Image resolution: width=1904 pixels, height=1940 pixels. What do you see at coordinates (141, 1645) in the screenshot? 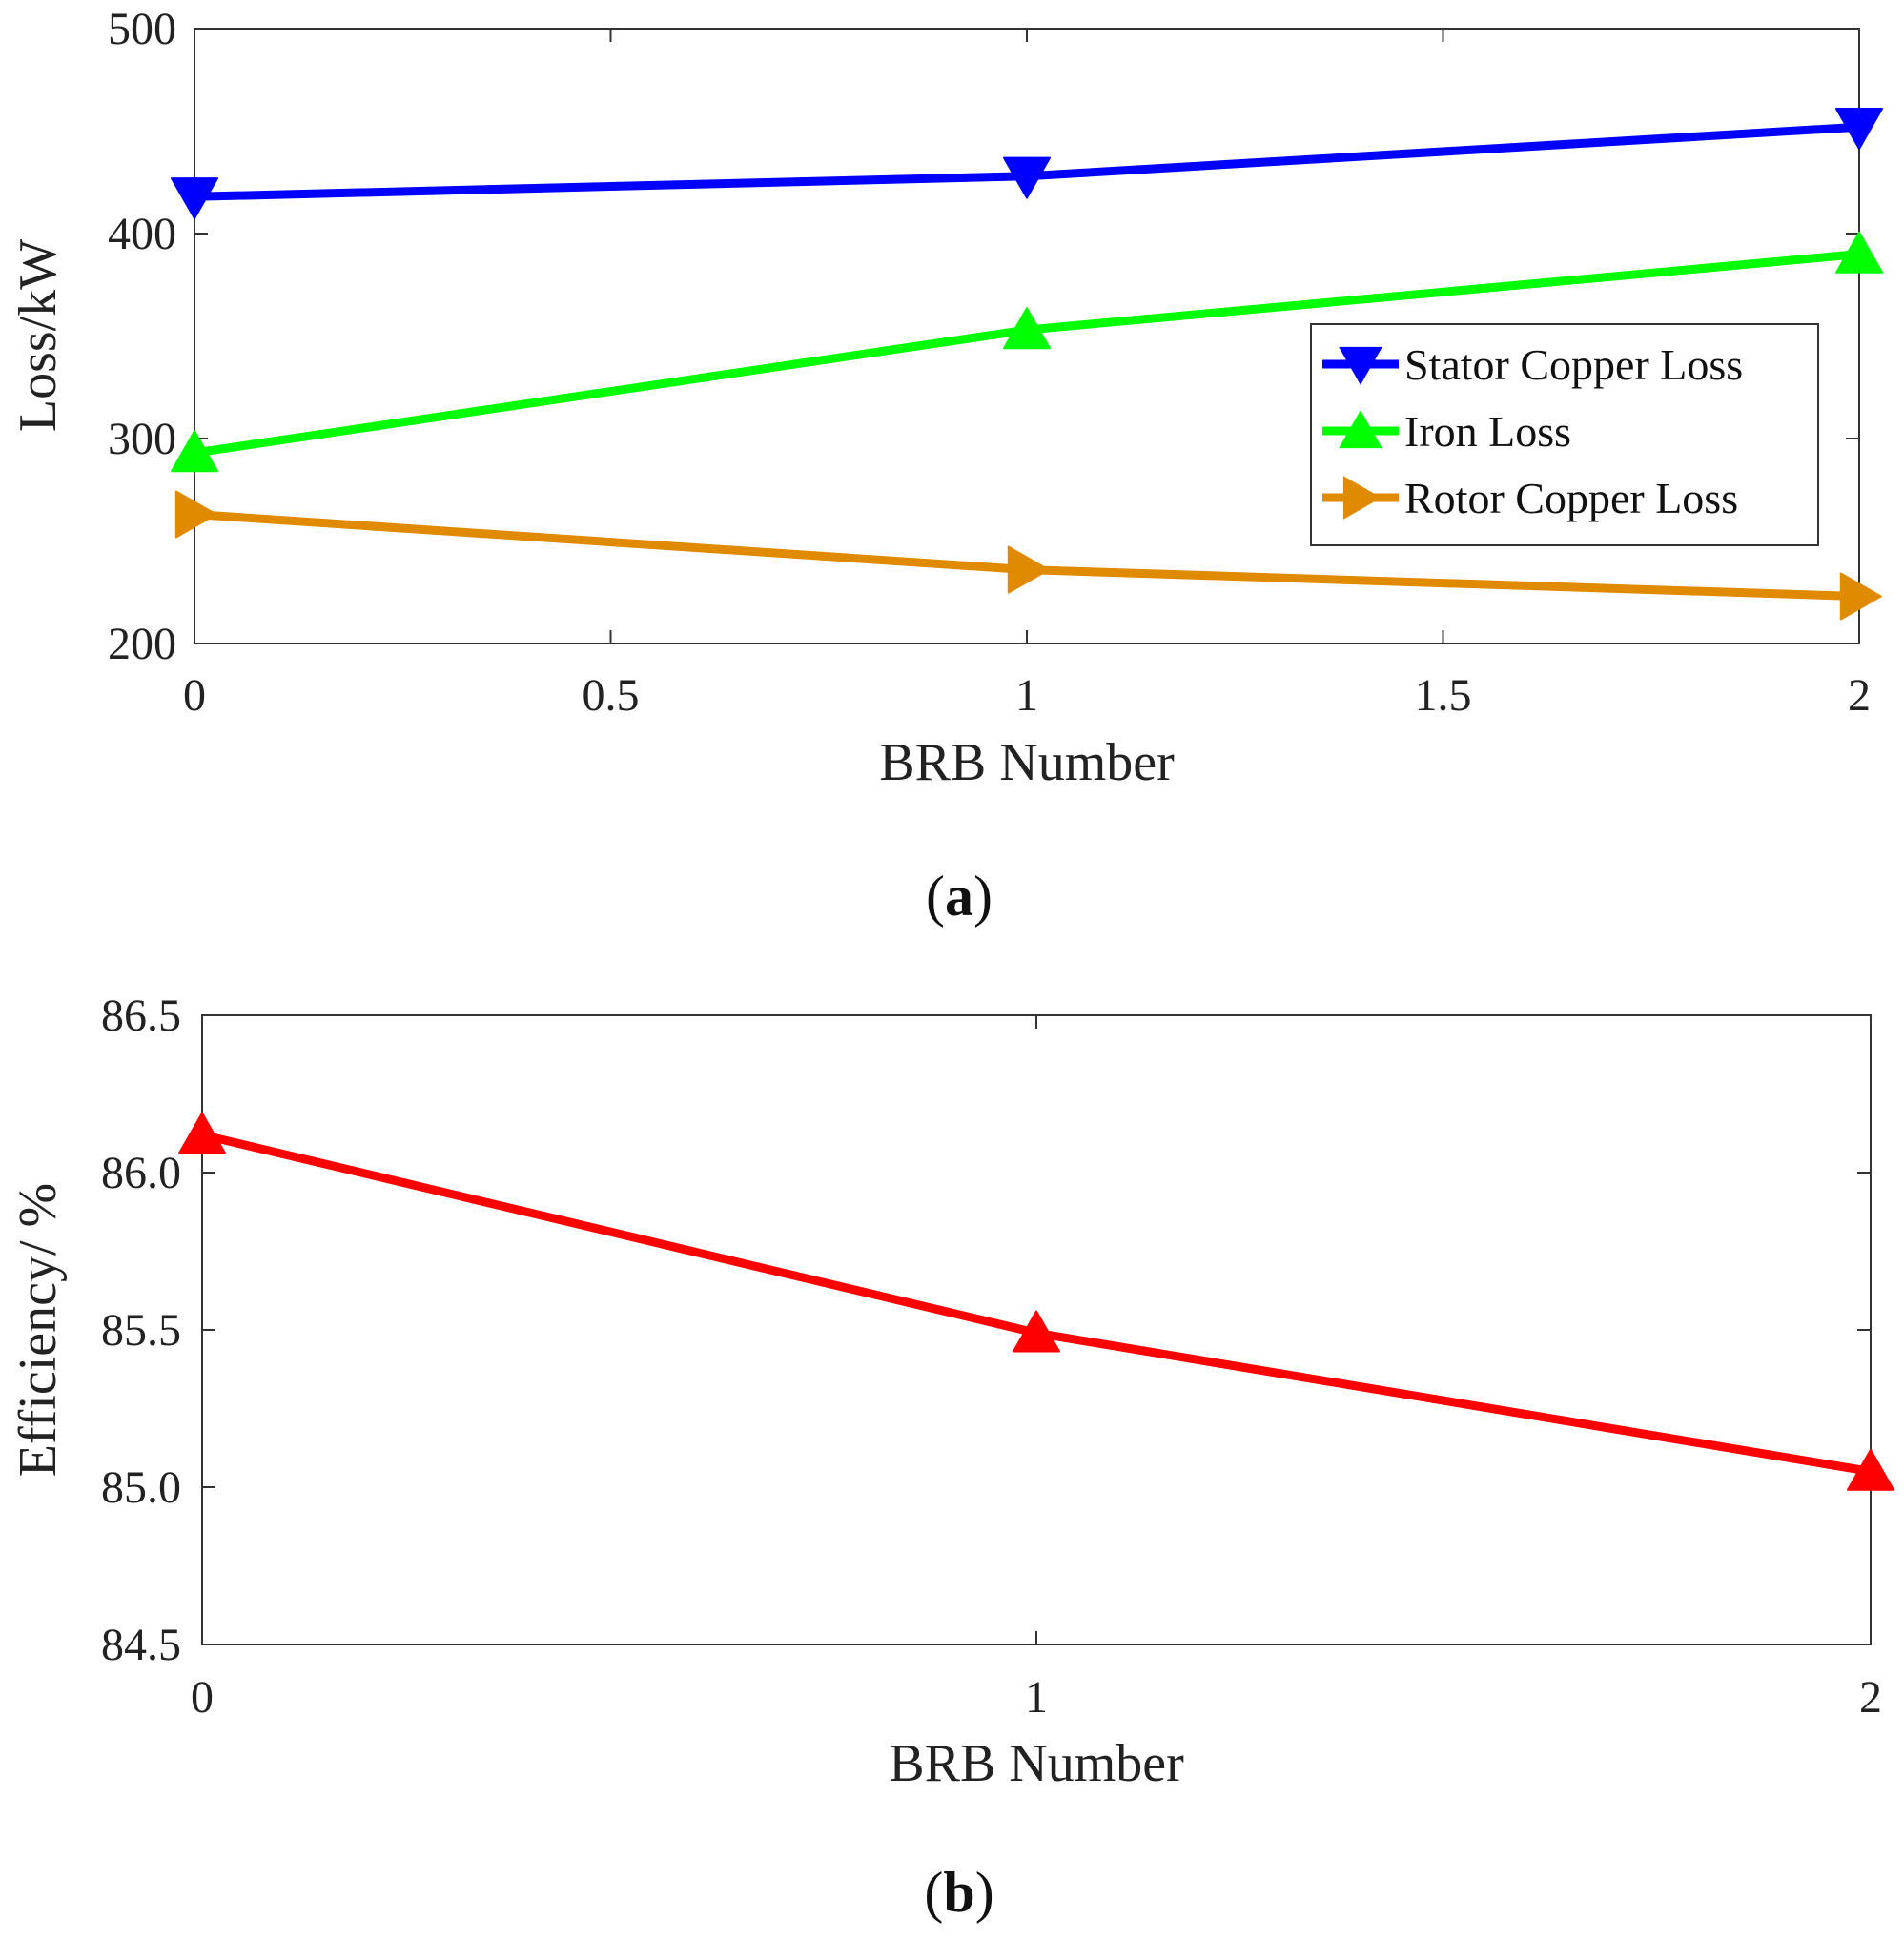
I see `y-tick-label: 84.5` at bounding box center [141, 1645].